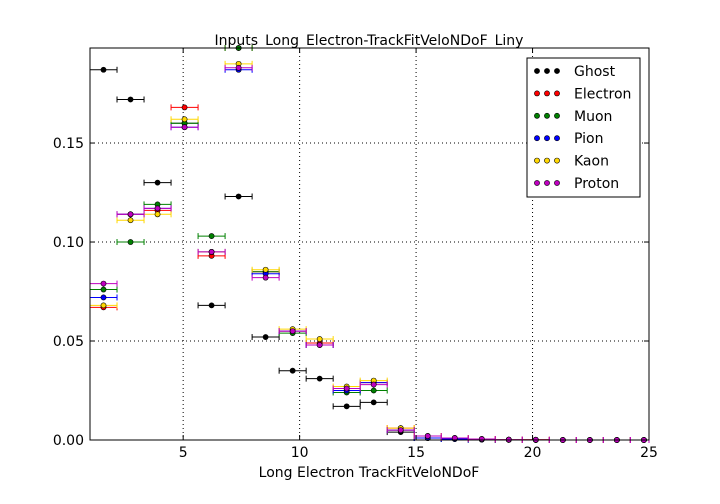 This screenshot has height=504, width=720. I want to click on y-tick-label: 0.15, so click(68, 144).